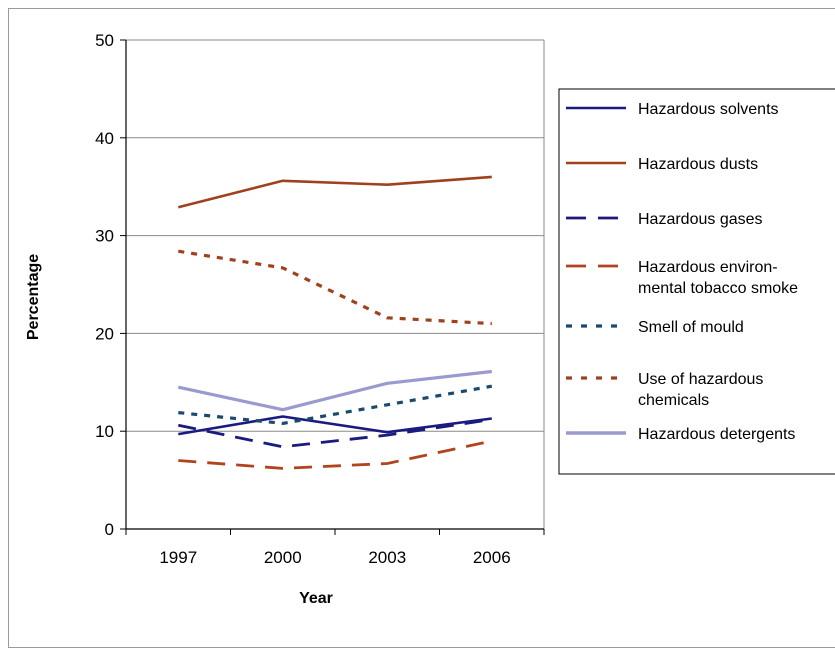  Describe the element at coordinates (718, 288) in the screenshot. I see `legend-label-4: mental tobacco smoke` at that location.